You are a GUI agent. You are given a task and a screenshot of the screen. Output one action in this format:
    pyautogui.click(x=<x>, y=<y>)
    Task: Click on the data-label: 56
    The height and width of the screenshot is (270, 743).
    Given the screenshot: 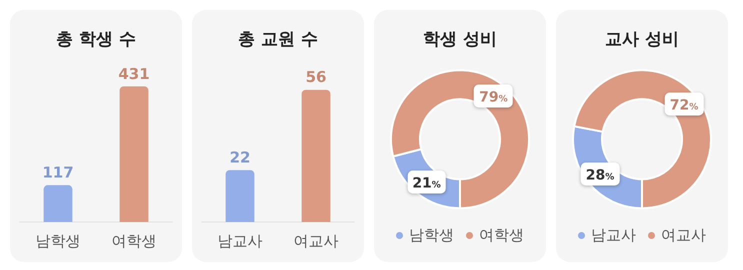 What is the action you would take?
    pyautogui.click(x=316, y=77)
    